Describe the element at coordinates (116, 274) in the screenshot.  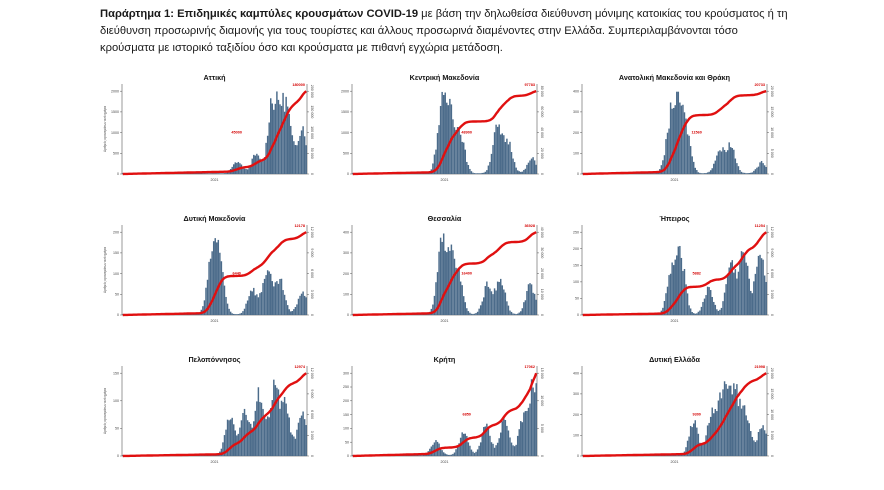
I see `y-tick-label: 100` at that location.